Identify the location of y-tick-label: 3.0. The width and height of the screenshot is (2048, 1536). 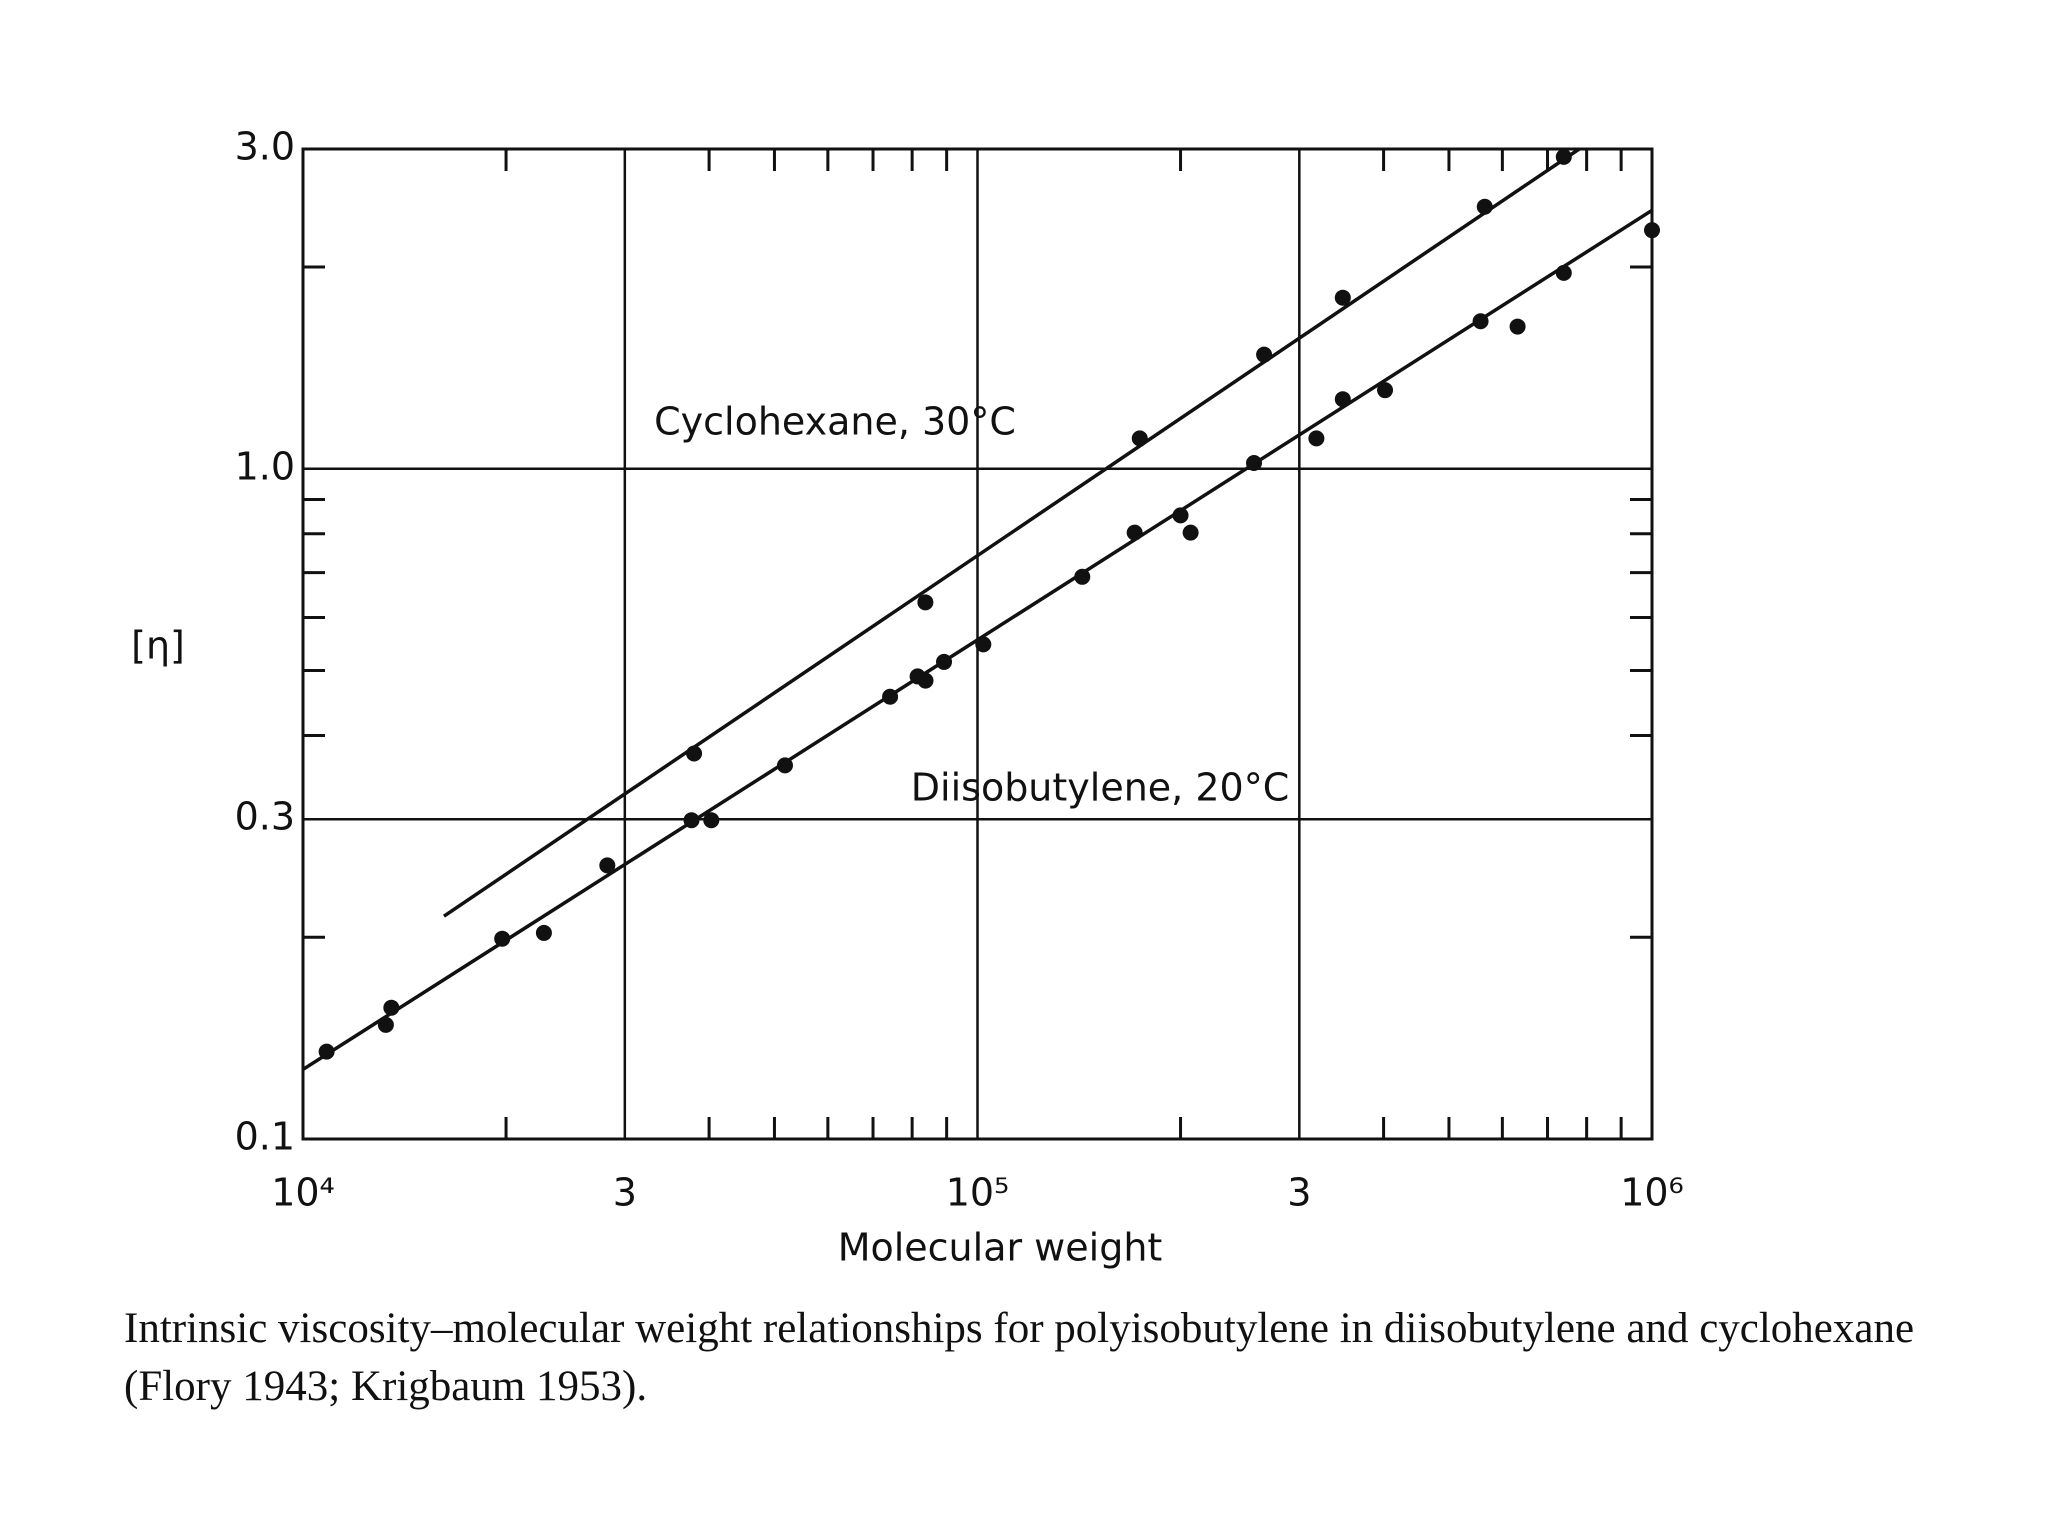
(265, 147).